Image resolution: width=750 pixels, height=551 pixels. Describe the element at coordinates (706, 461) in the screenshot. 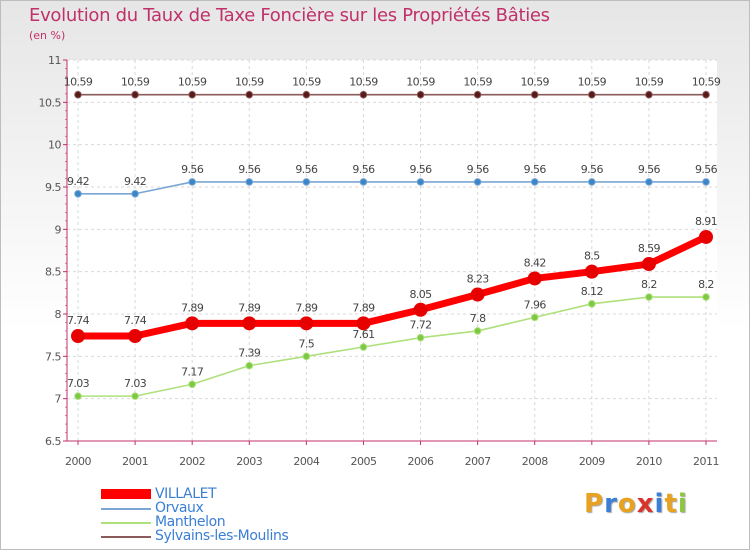

I see `x-tick-label: 2011` at that location.